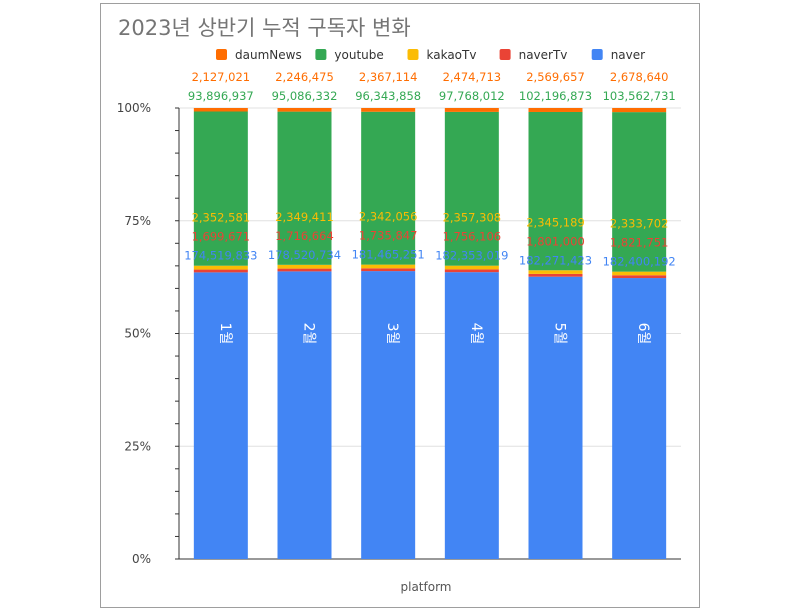 The height and width of the screenshot is (613, 800). What do you see at coordinates (555, 77) in the screenshot?
I see `data-label-daumNews: 2,569,657` at bounding box center [555, 77].